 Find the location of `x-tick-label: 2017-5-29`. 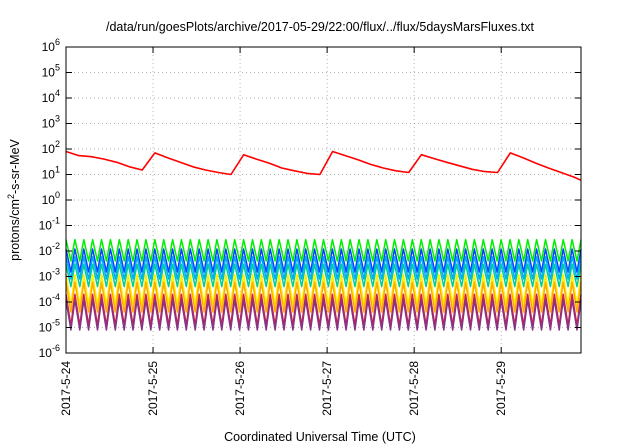

x-tick-label: 2017-5-29 is located at coordinates (501, 388).